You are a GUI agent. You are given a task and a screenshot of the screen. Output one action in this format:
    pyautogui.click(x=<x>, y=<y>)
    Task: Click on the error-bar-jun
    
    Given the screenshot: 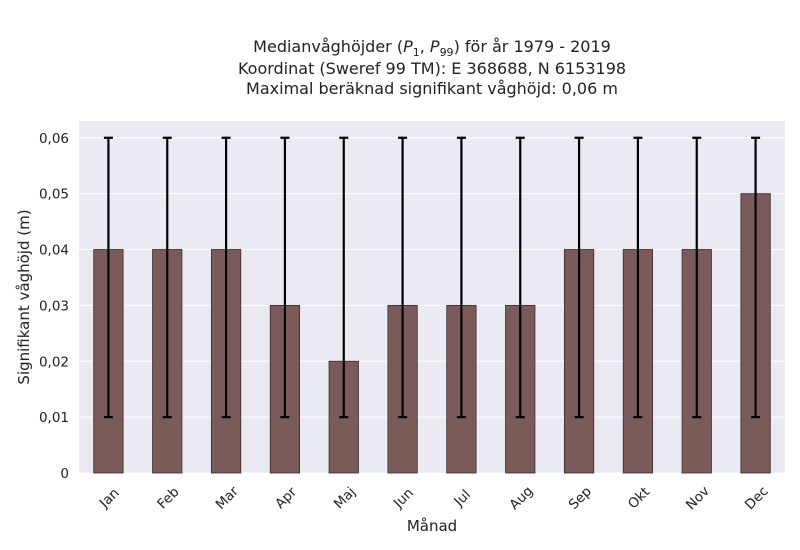 What is the action you would take?
    pyautogui.click(x=403, y=277)
    